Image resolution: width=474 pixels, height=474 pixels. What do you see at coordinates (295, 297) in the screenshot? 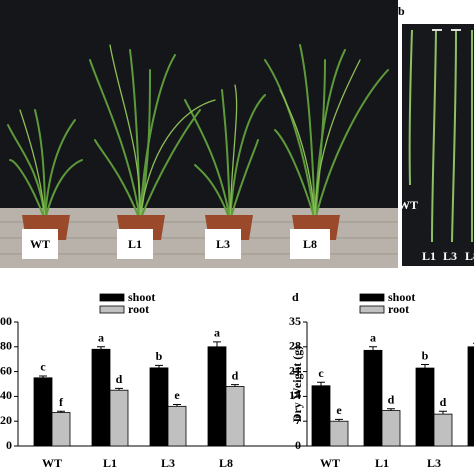
I see `panel-label: d` at bounding box center [295, 297].